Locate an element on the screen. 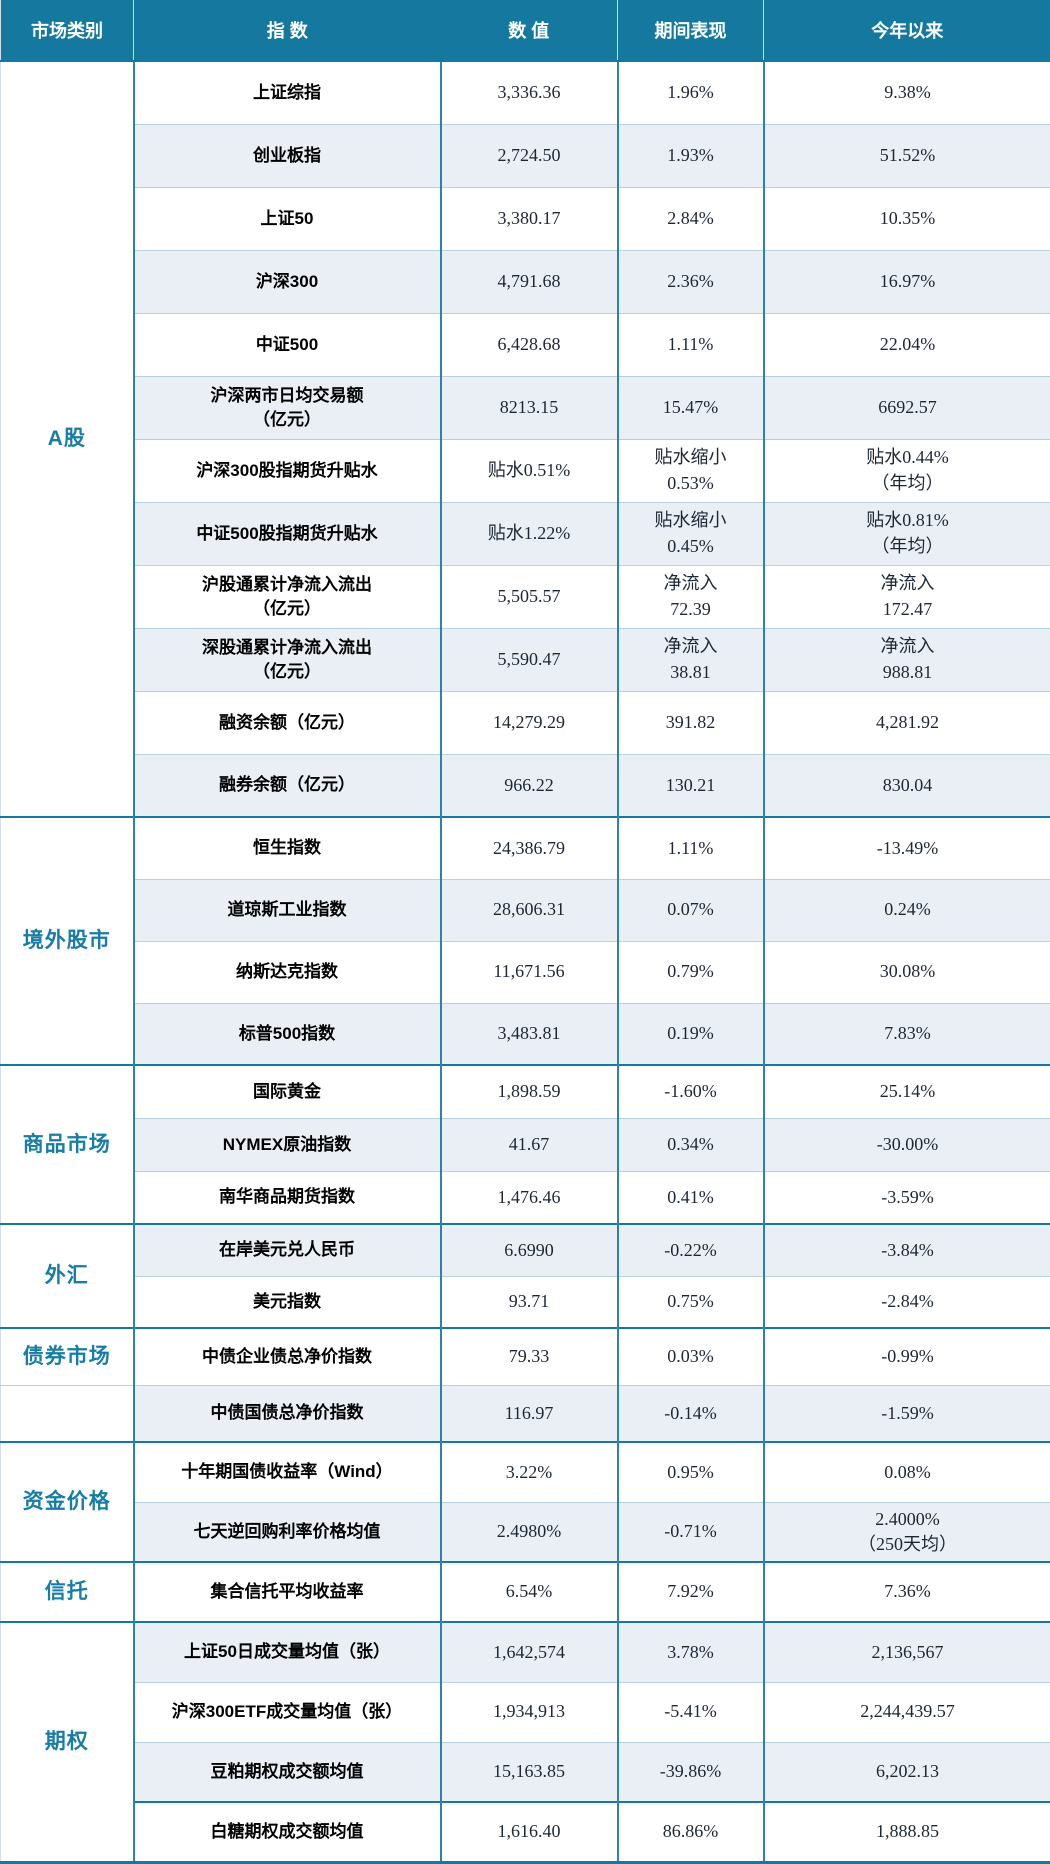  category-cell: 债券市场 is located at coordinates (67, 1356).